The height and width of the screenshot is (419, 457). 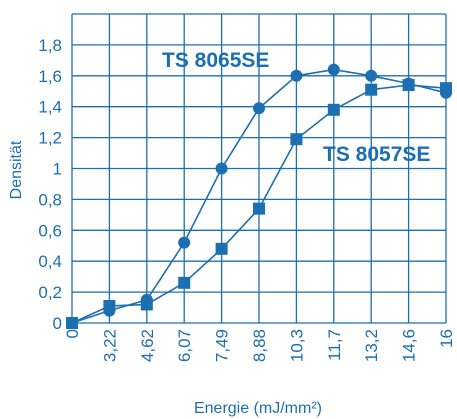 I want to click on y-tick-label: 1,8, so click(x=50, y=45).